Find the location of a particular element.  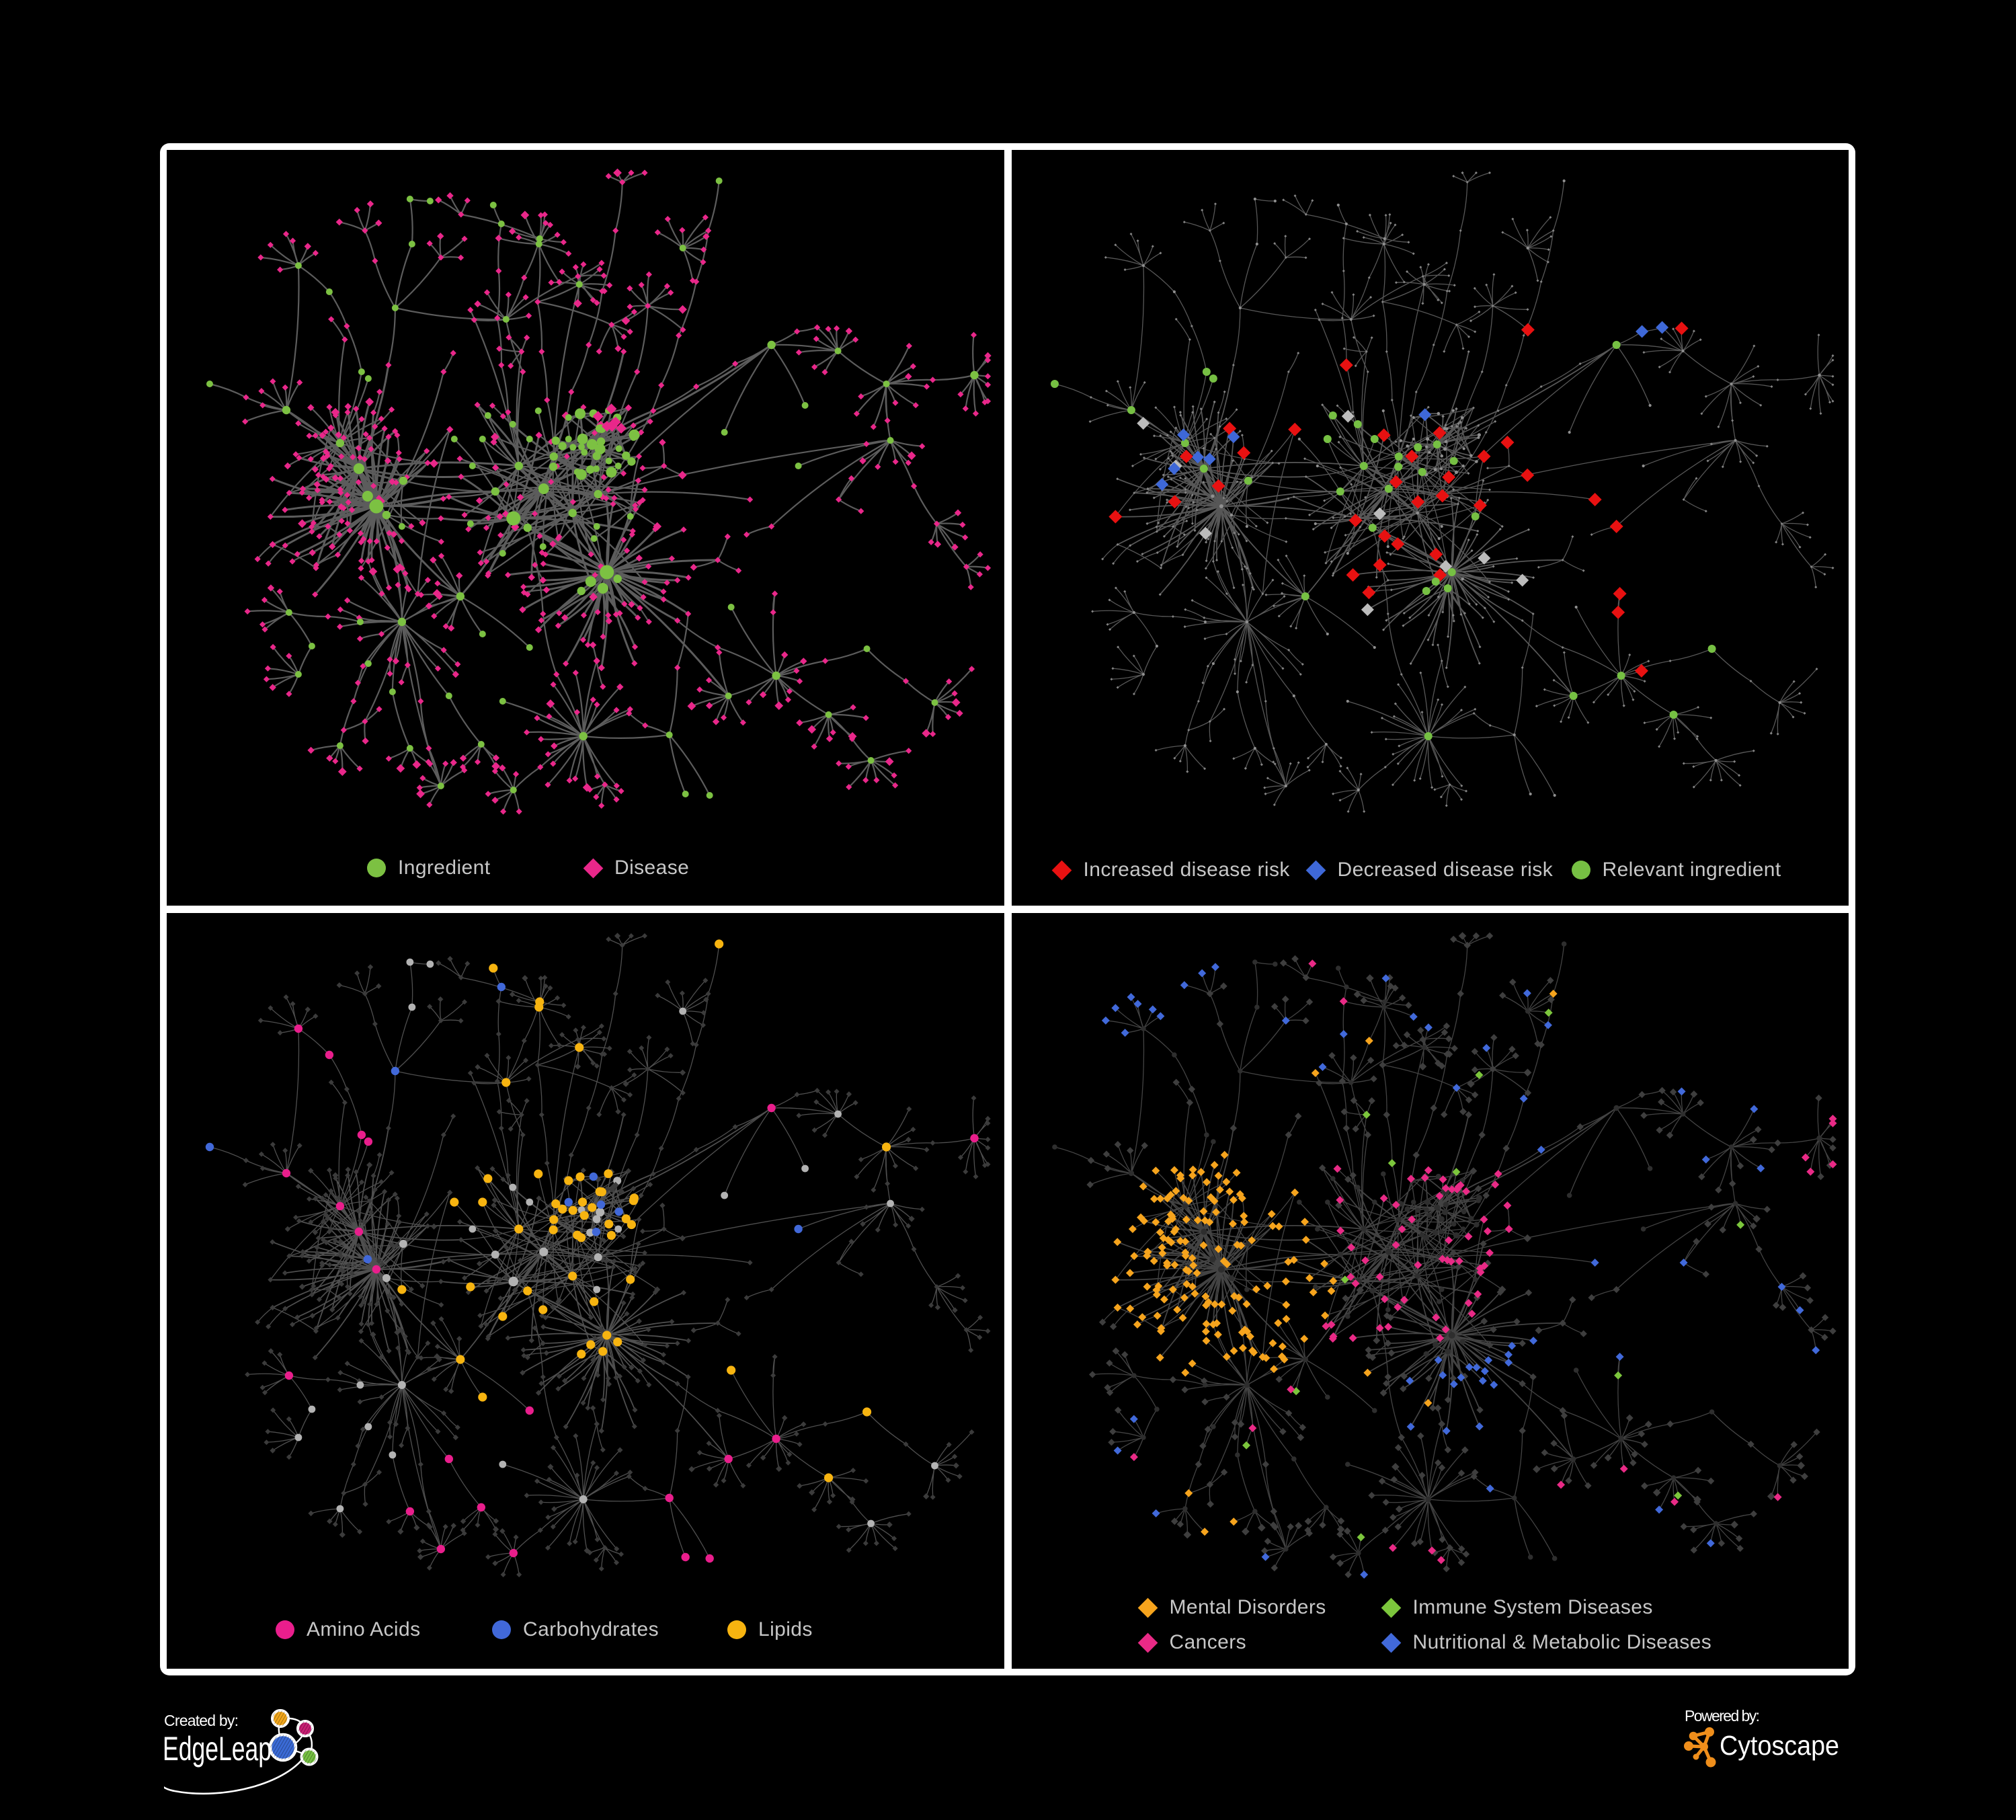

edgeleap-logo: Created by: EdgeLeap is located at coordinates (238, 1752).